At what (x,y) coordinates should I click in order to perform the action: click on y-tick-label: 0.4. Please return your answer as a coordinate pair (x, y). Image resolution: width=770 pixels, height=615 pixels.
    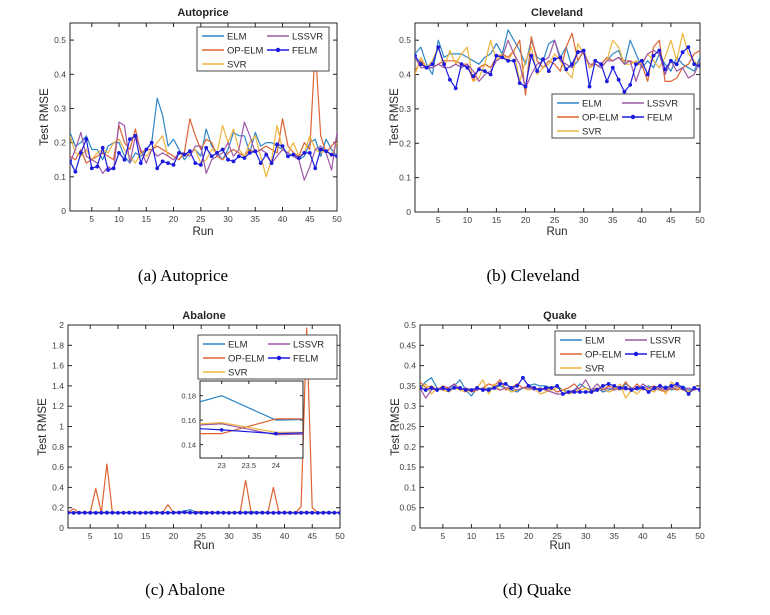
    Looking at the image, I should click on (410, 366).